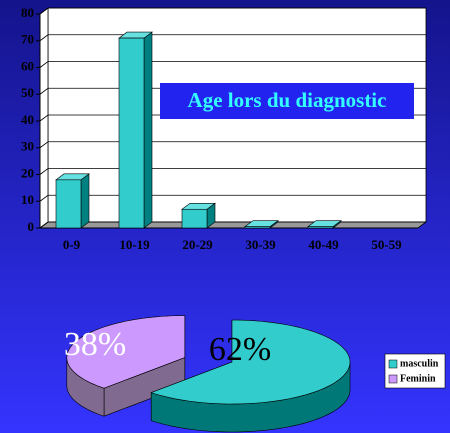  I want to click on chart-title: Age lors du diagnostic, so click(287, 100).